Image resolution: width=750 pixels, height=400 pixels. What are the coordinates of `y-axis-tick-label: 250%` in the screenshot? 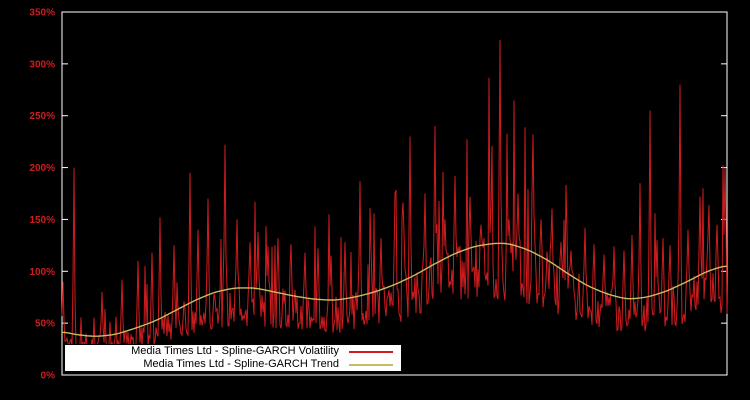 It's located at (42, 116).